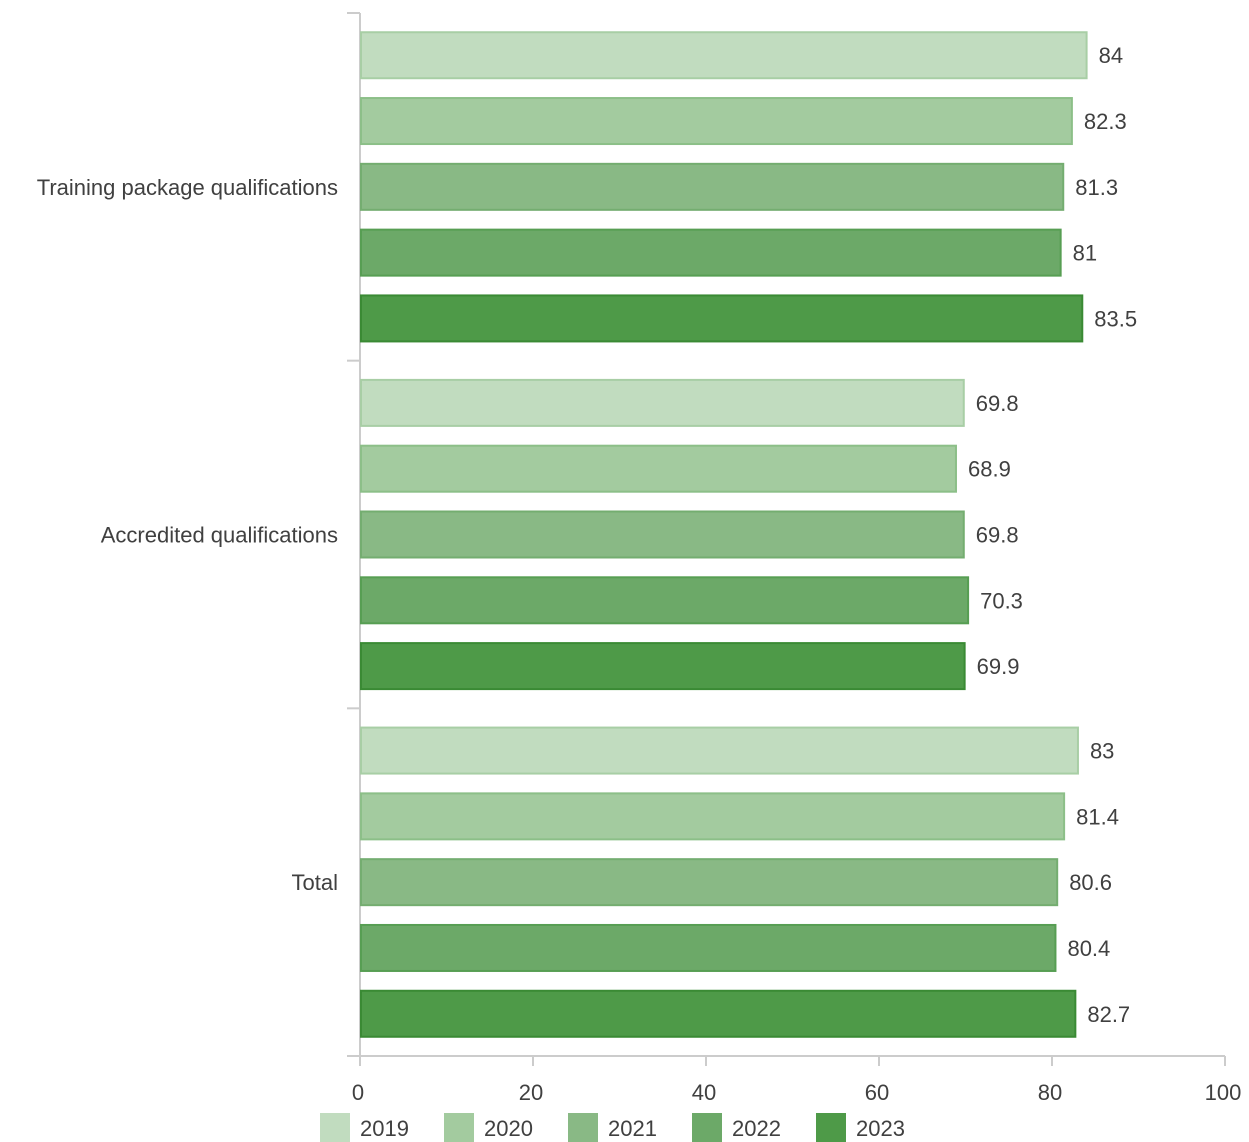 This screenshot has height=1142, width=1249. I want to click on legend-item: 2019, so click(364, 1127).